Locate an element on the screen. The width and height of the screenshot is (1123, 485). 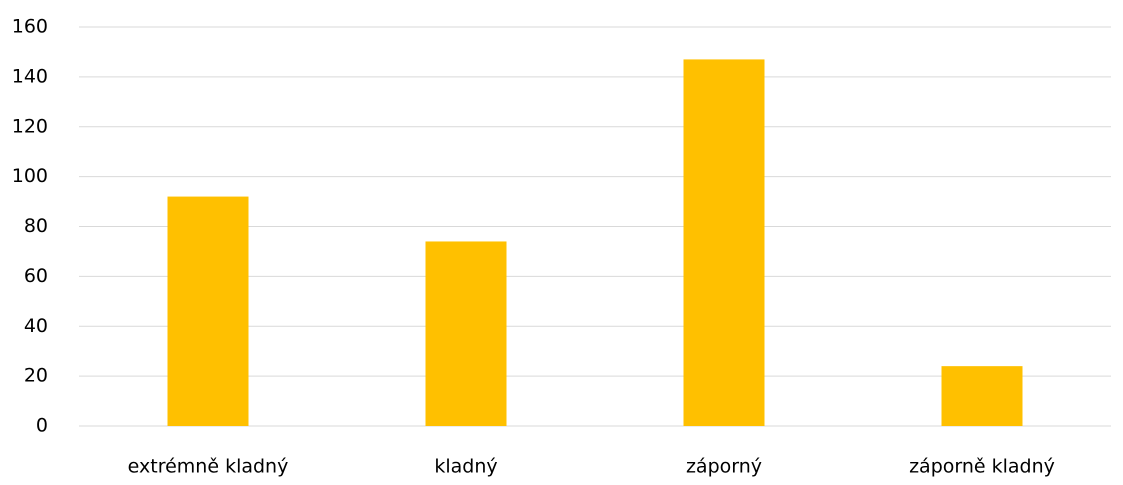
y-tick-label: 160 is located at coordinates (30, 27).